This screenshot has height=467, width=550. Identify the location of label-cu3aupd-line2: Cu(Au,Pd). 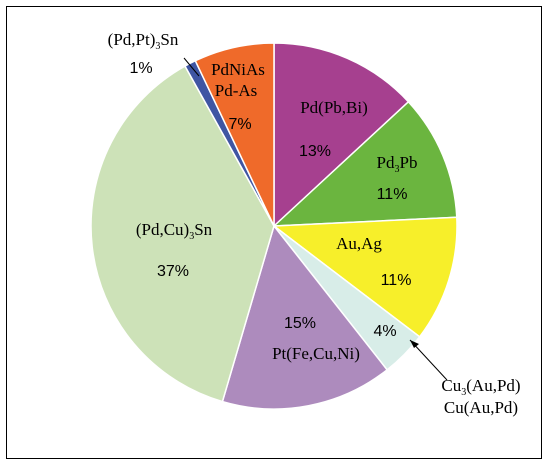
(481, 407).